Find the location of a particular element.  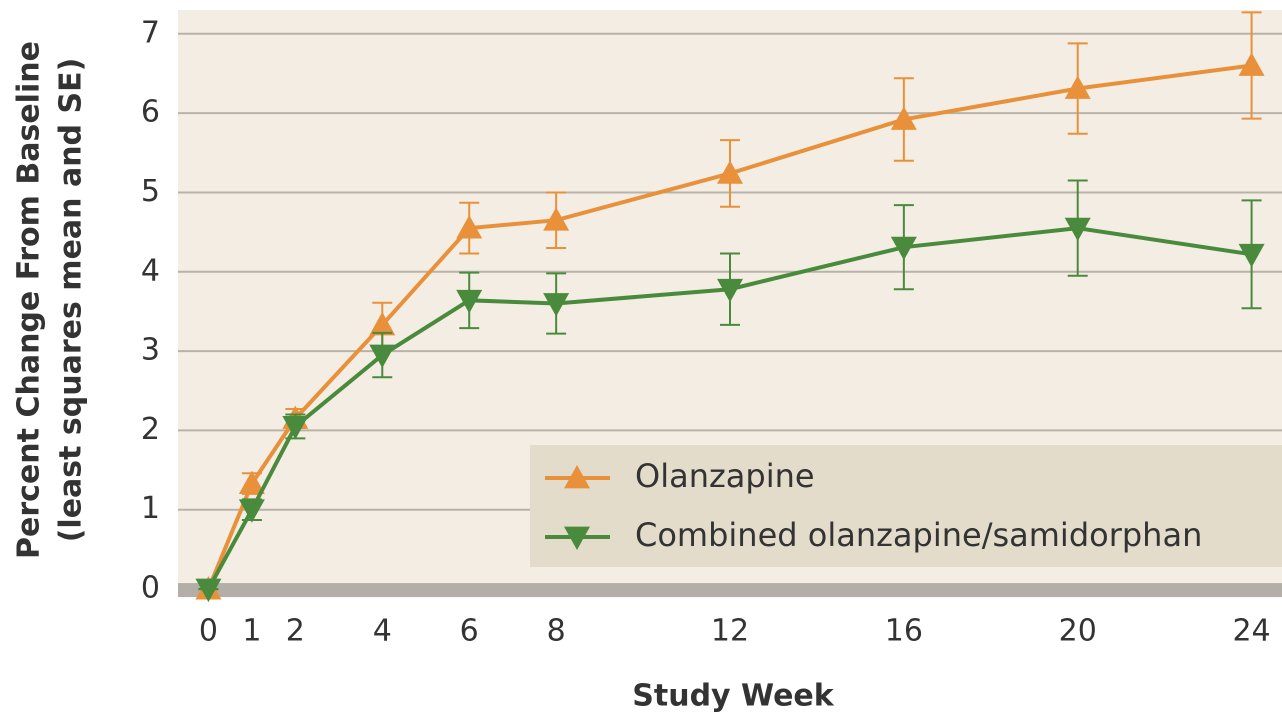

y-tick-label: 2 is located at coordinates (150, 429).